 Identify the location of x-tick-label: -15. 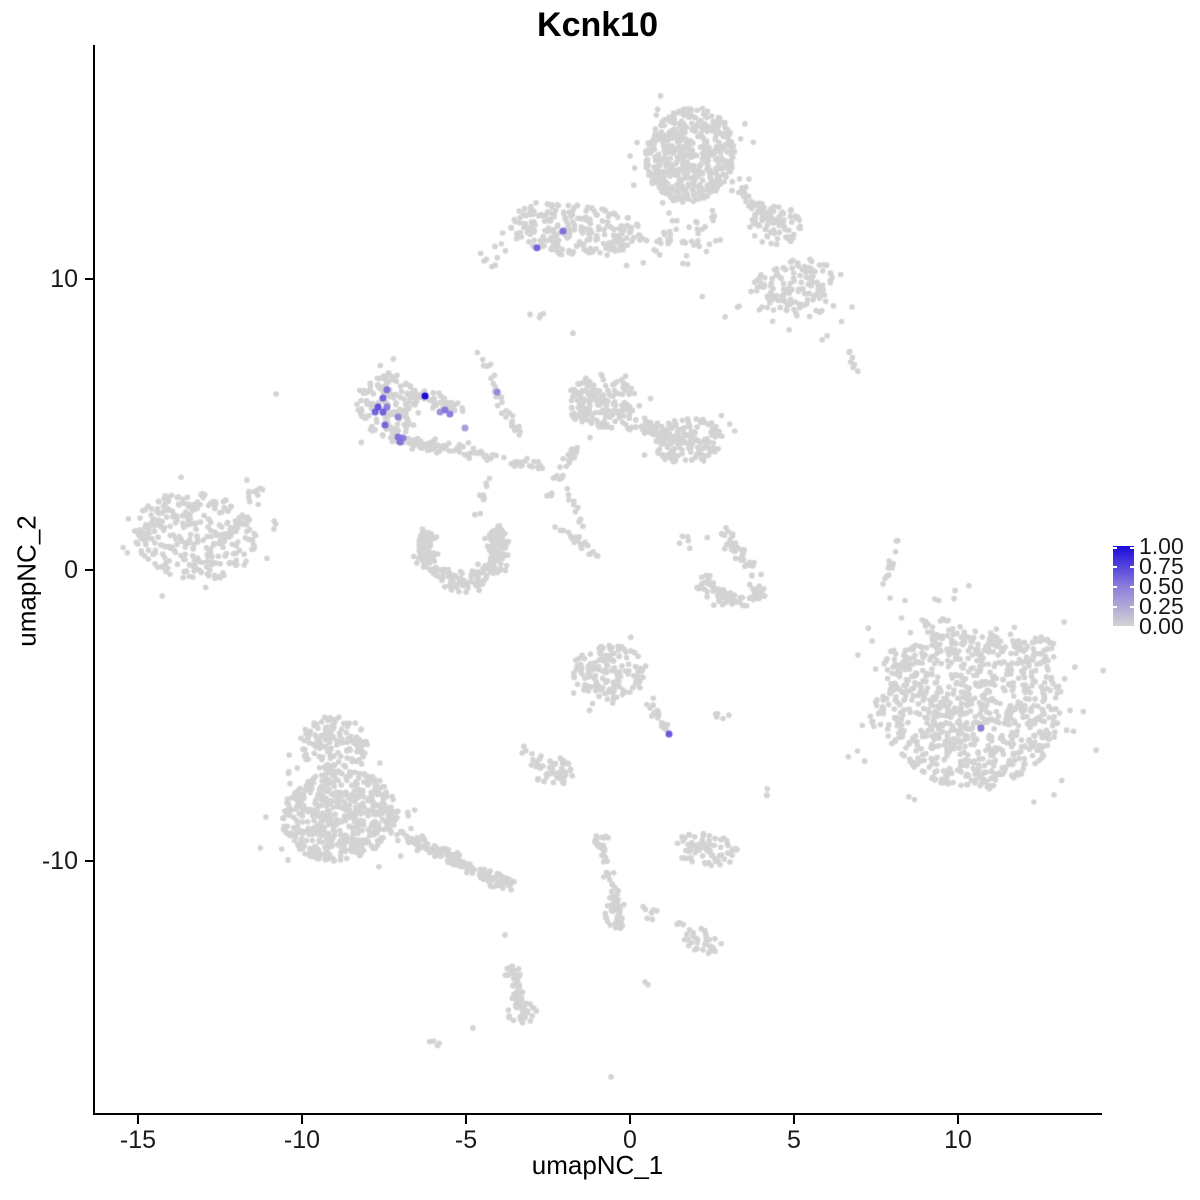
(138, 1140).